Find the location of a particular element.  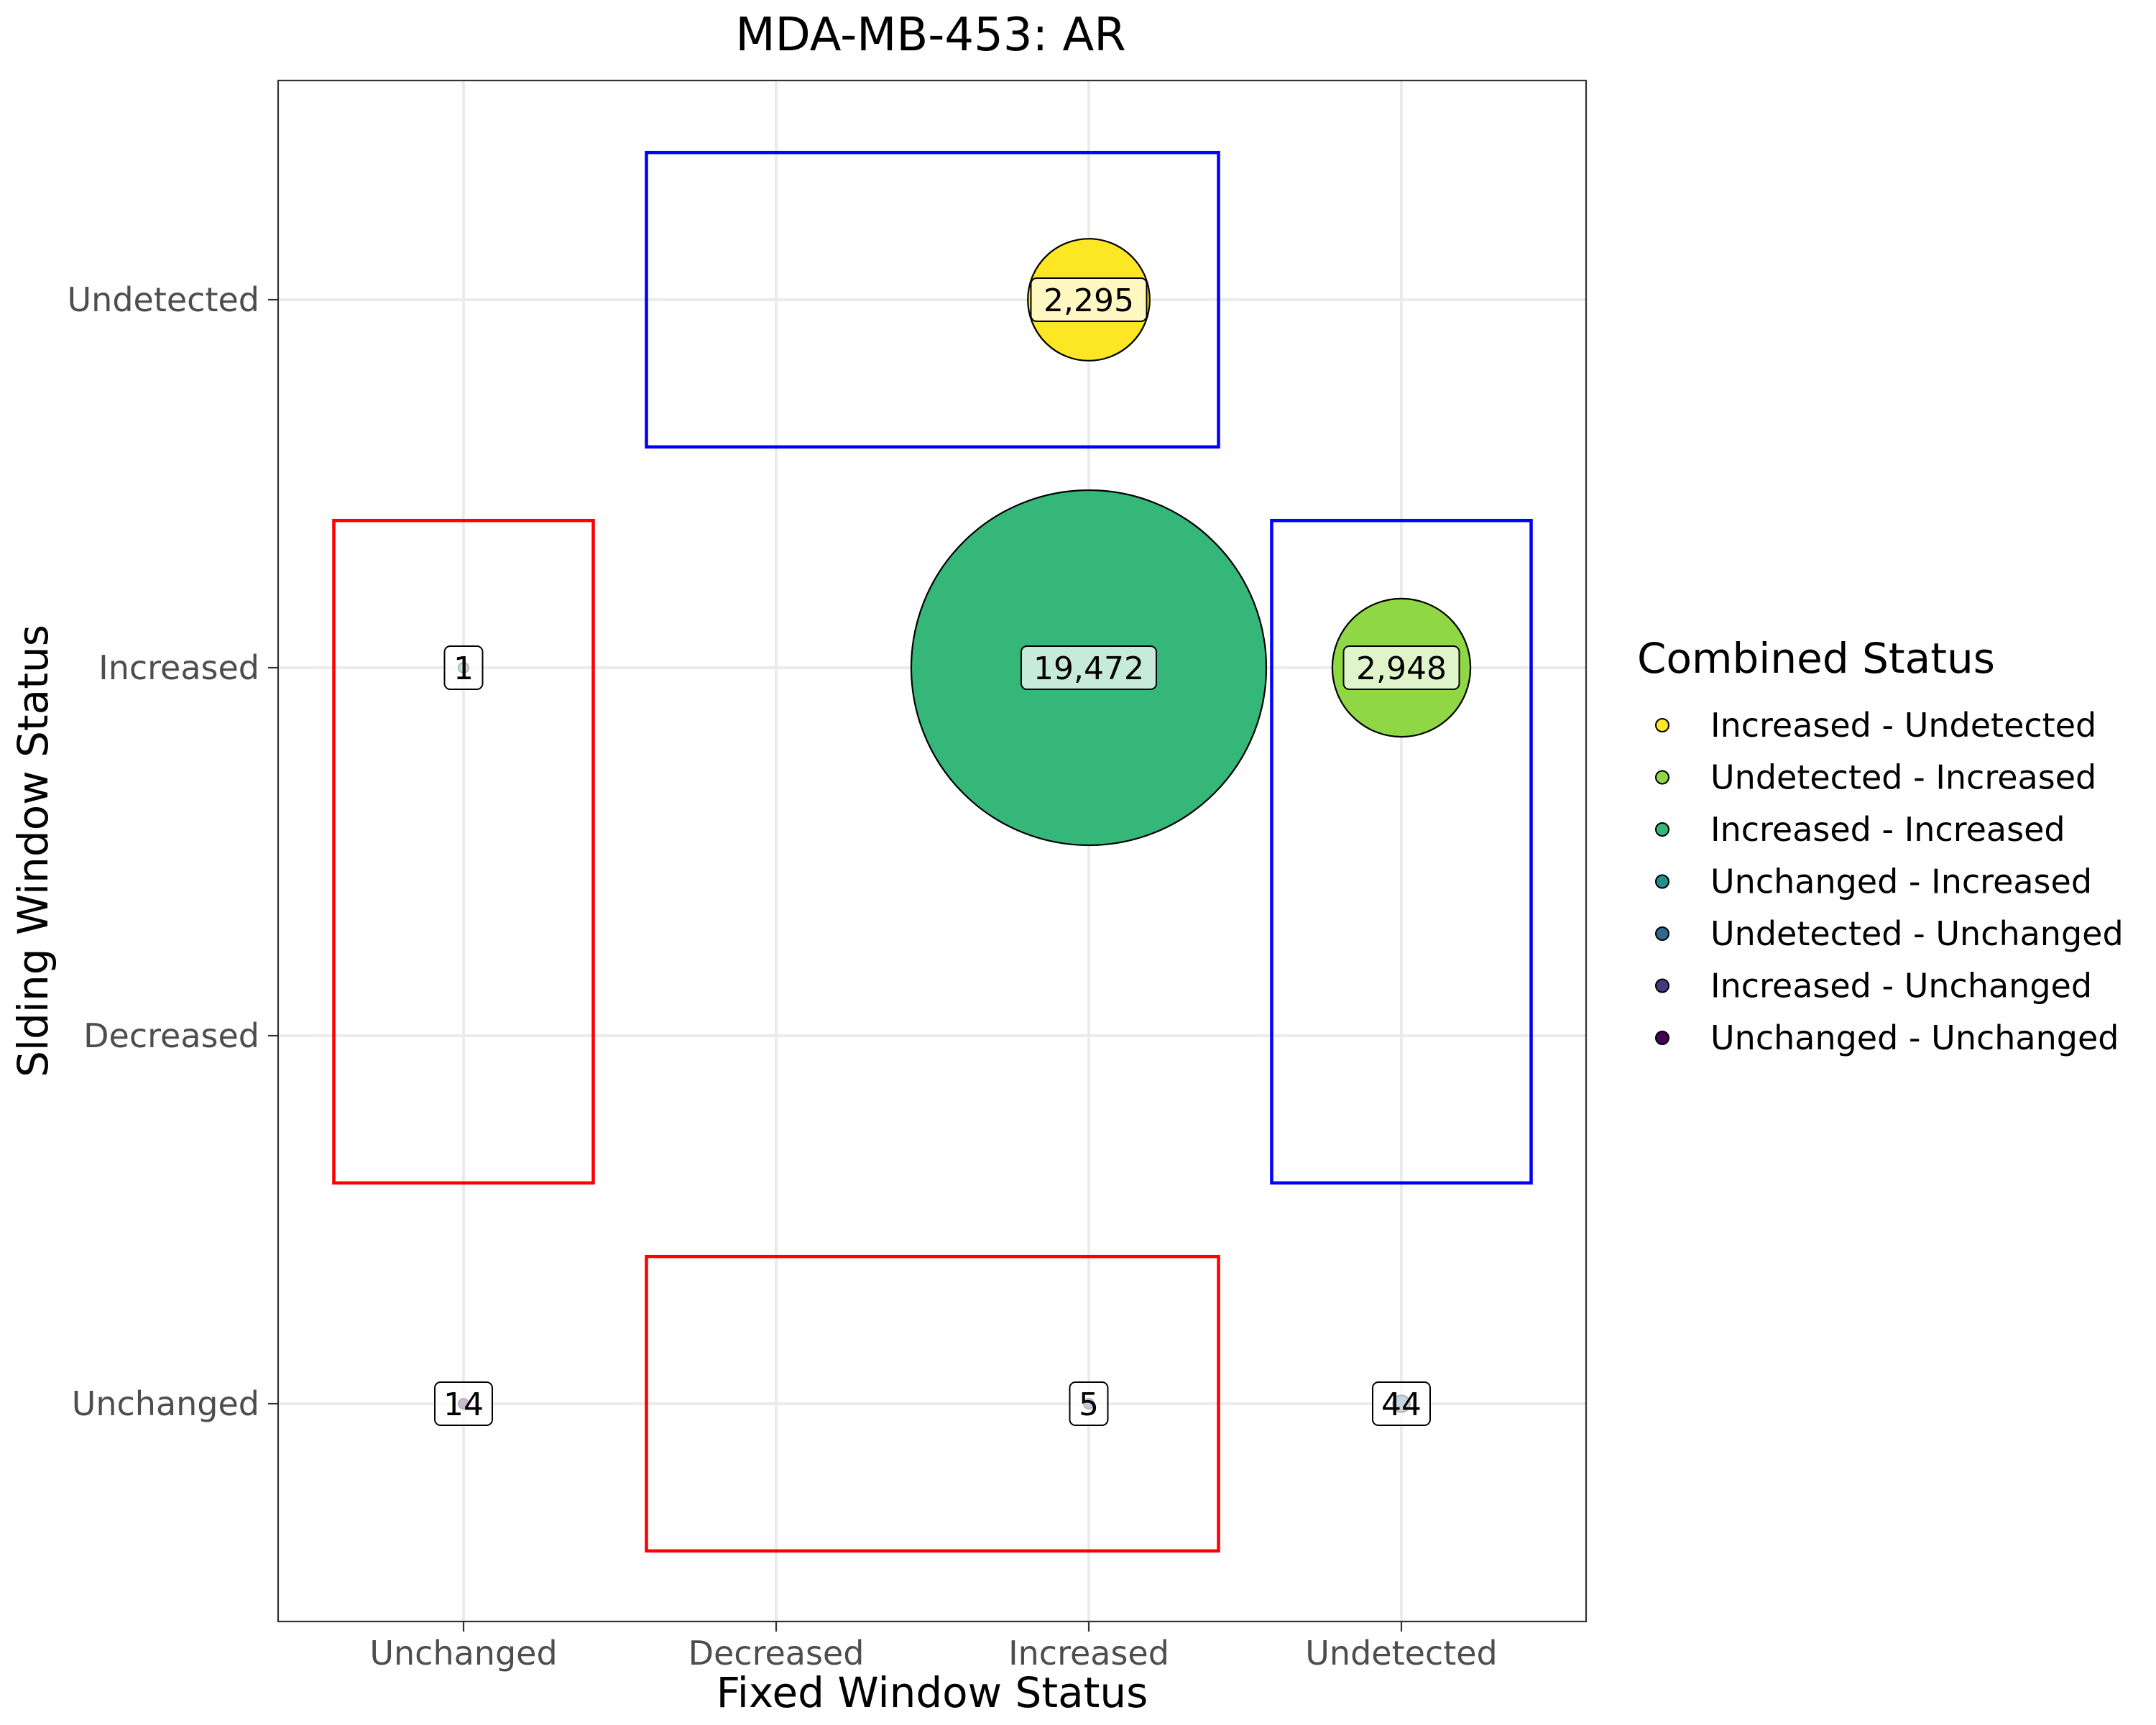

chart-title: MDA-MB-453: AR is located at coordinates (930, 35).